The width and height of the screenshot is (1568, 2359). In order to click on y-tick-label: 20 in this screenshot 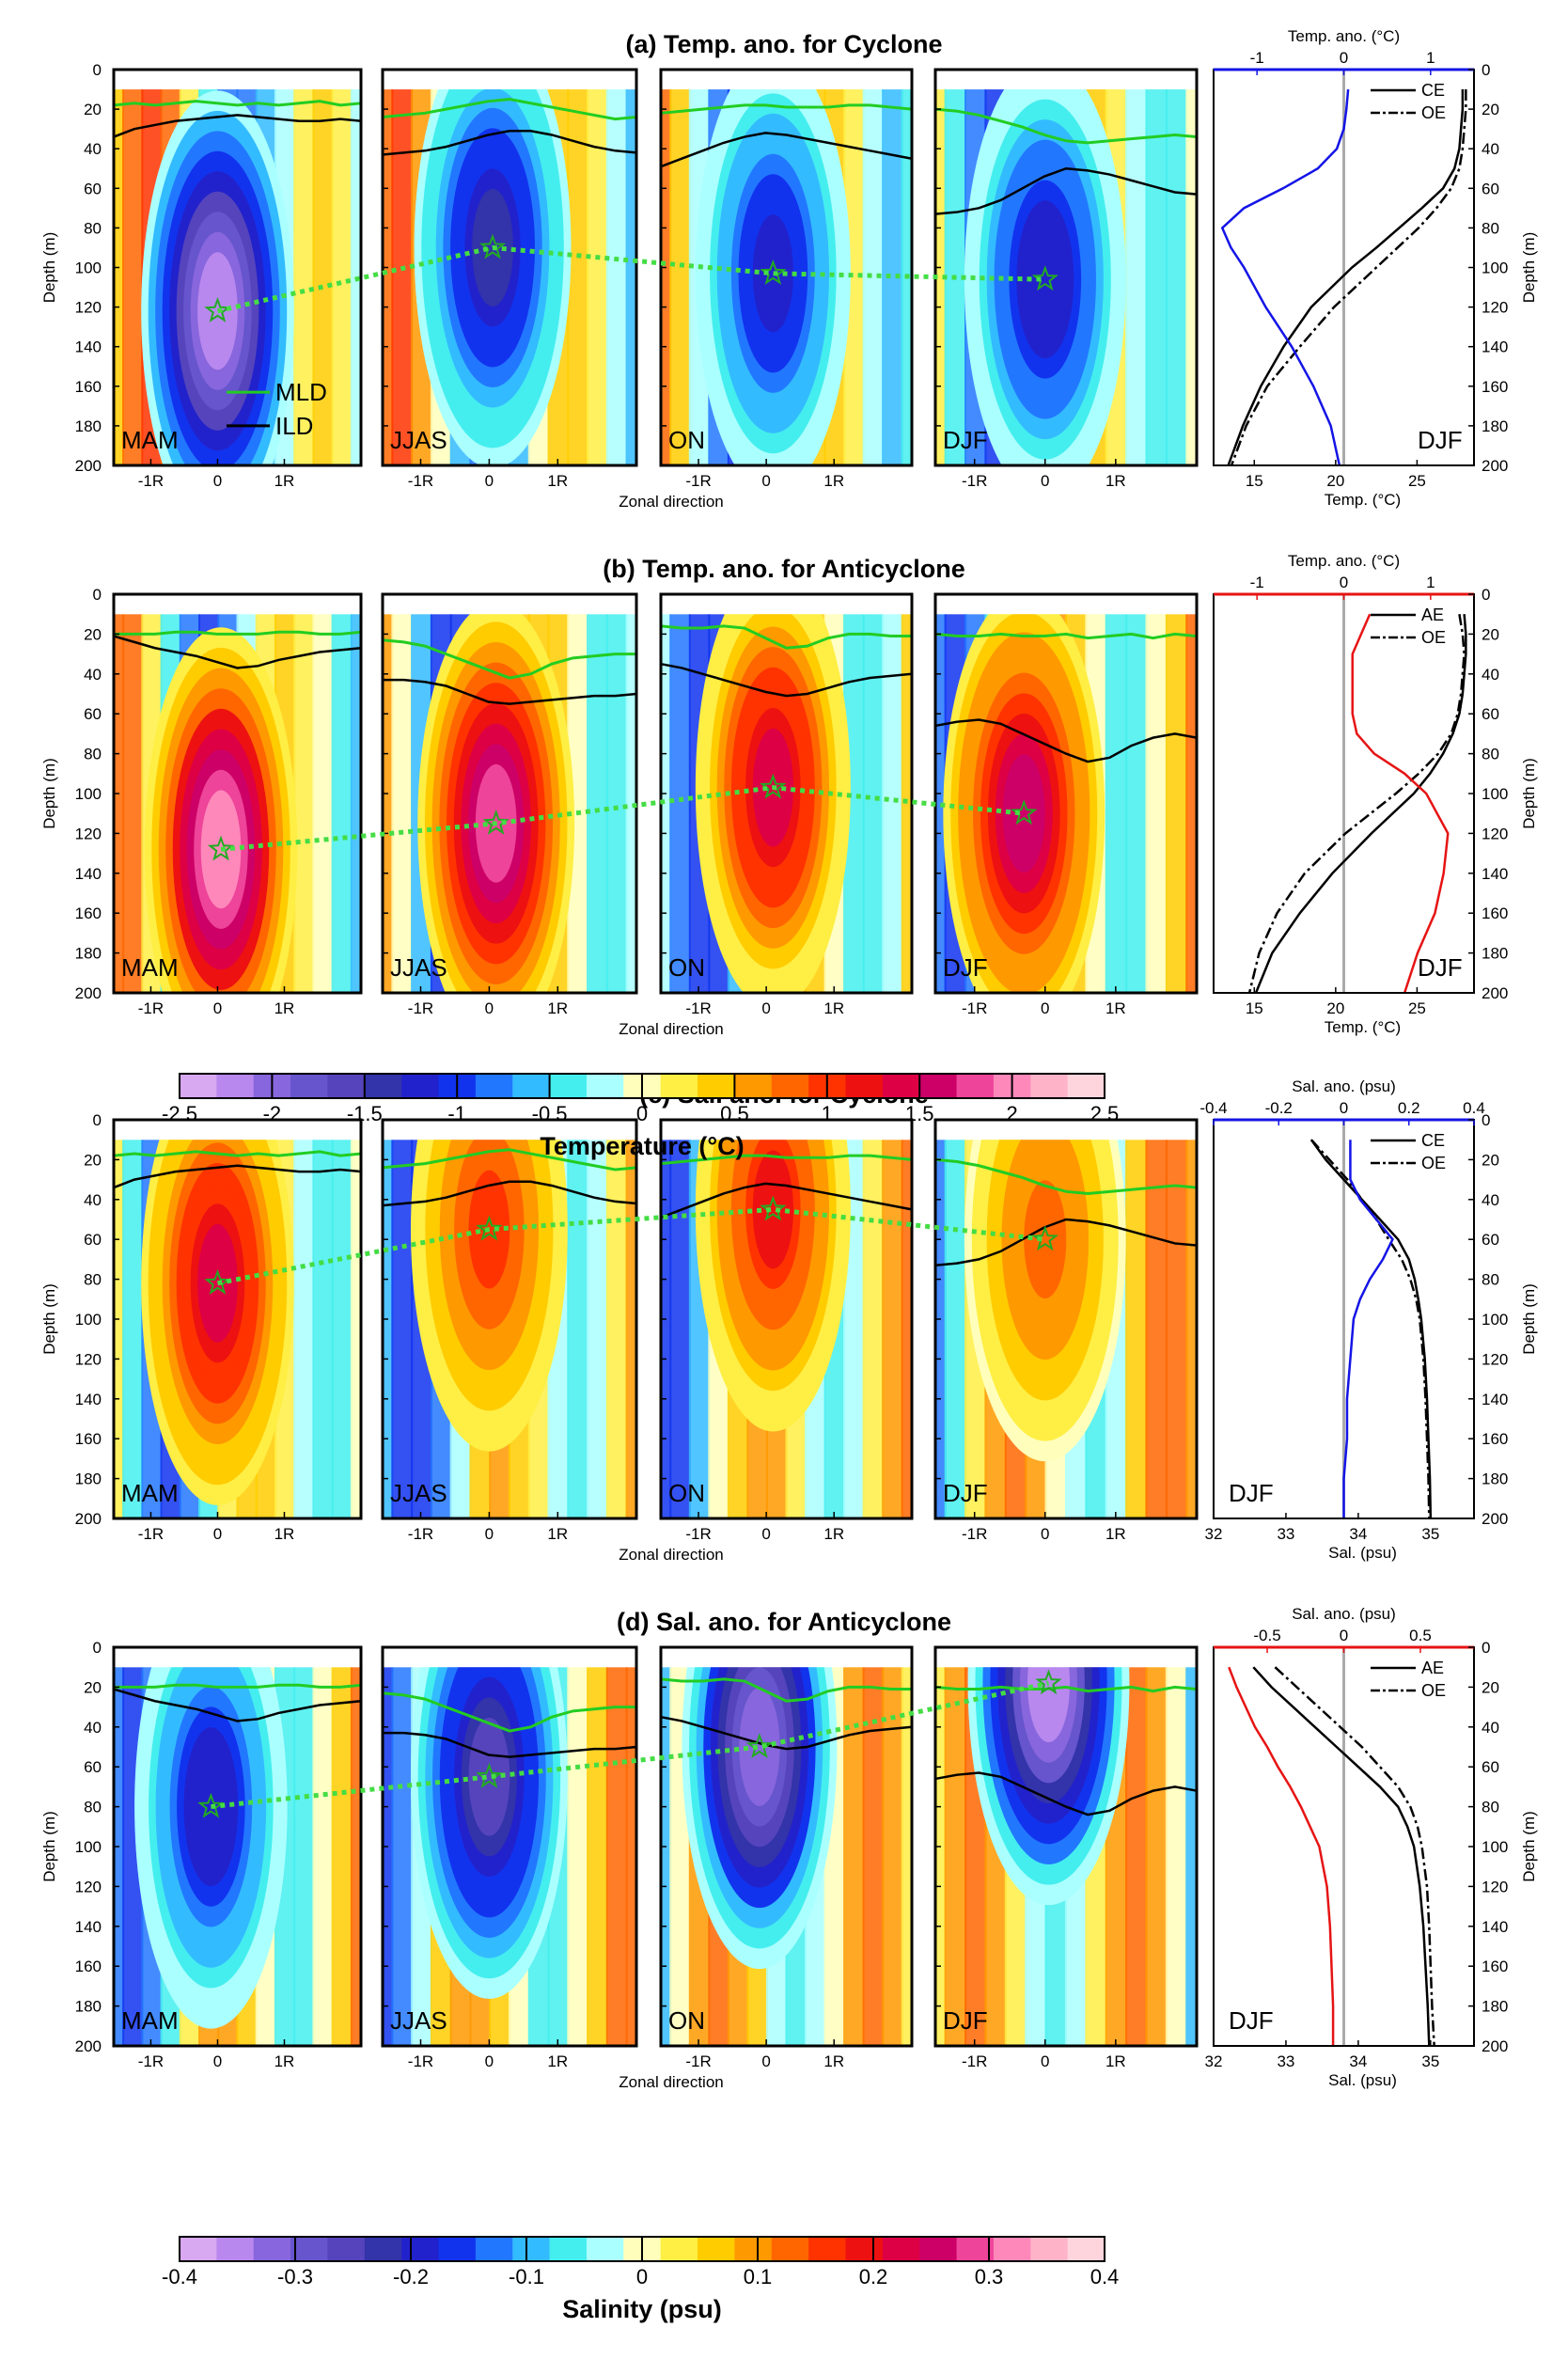, I will do `click(93, 634)`.